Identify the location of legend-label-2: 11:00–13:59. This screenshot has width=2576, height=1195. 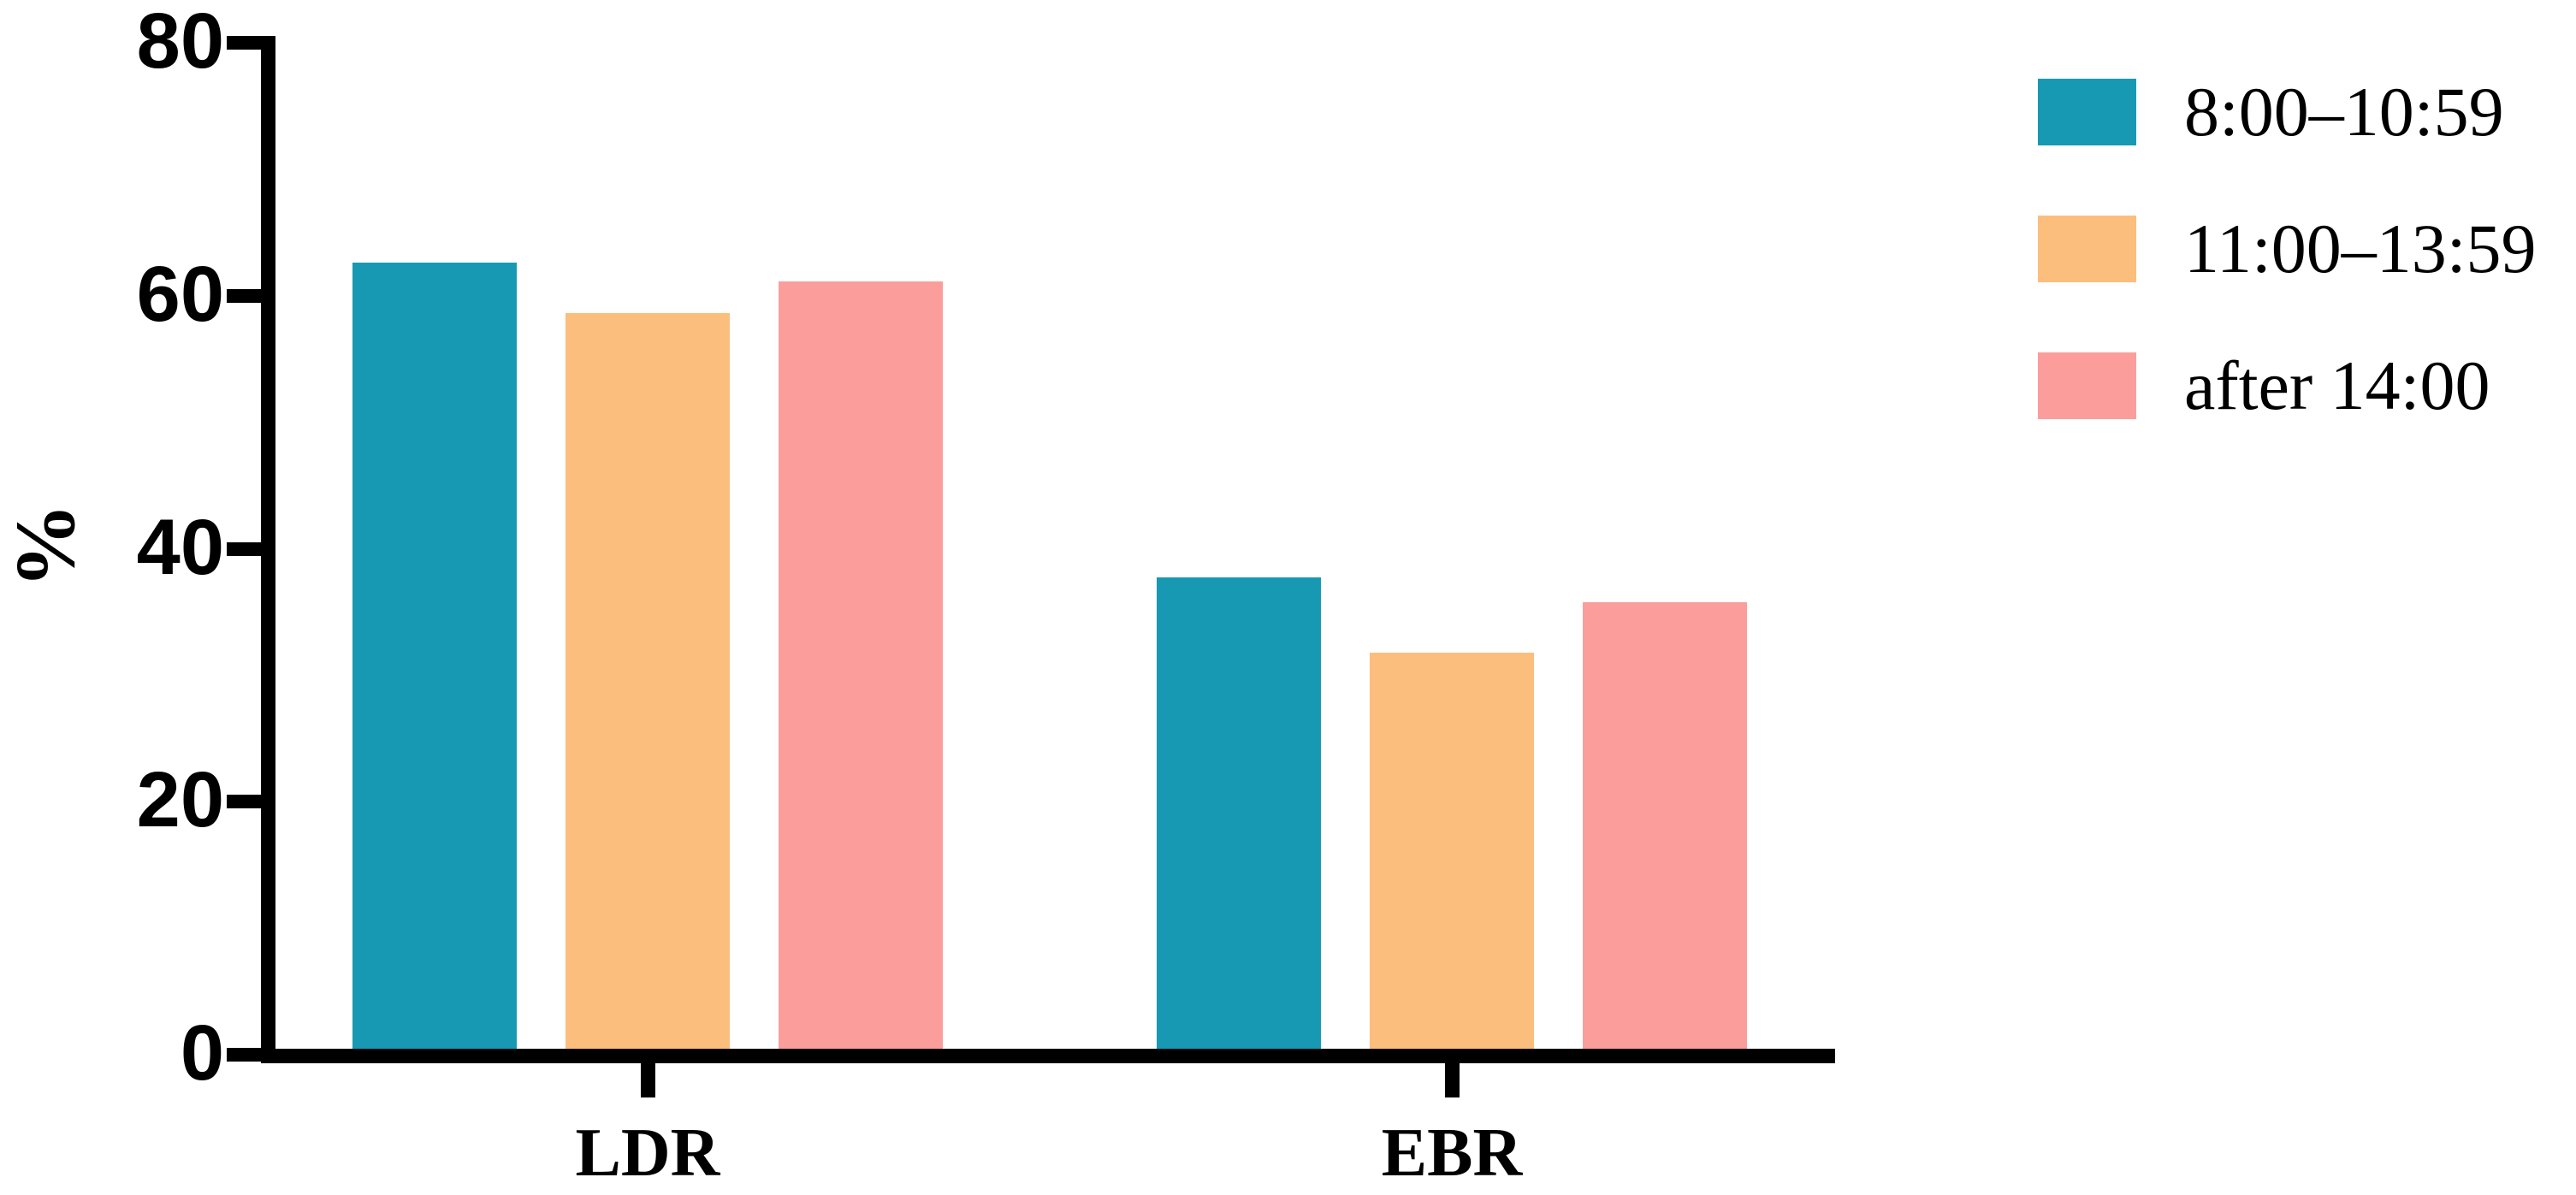
(2360, 249).